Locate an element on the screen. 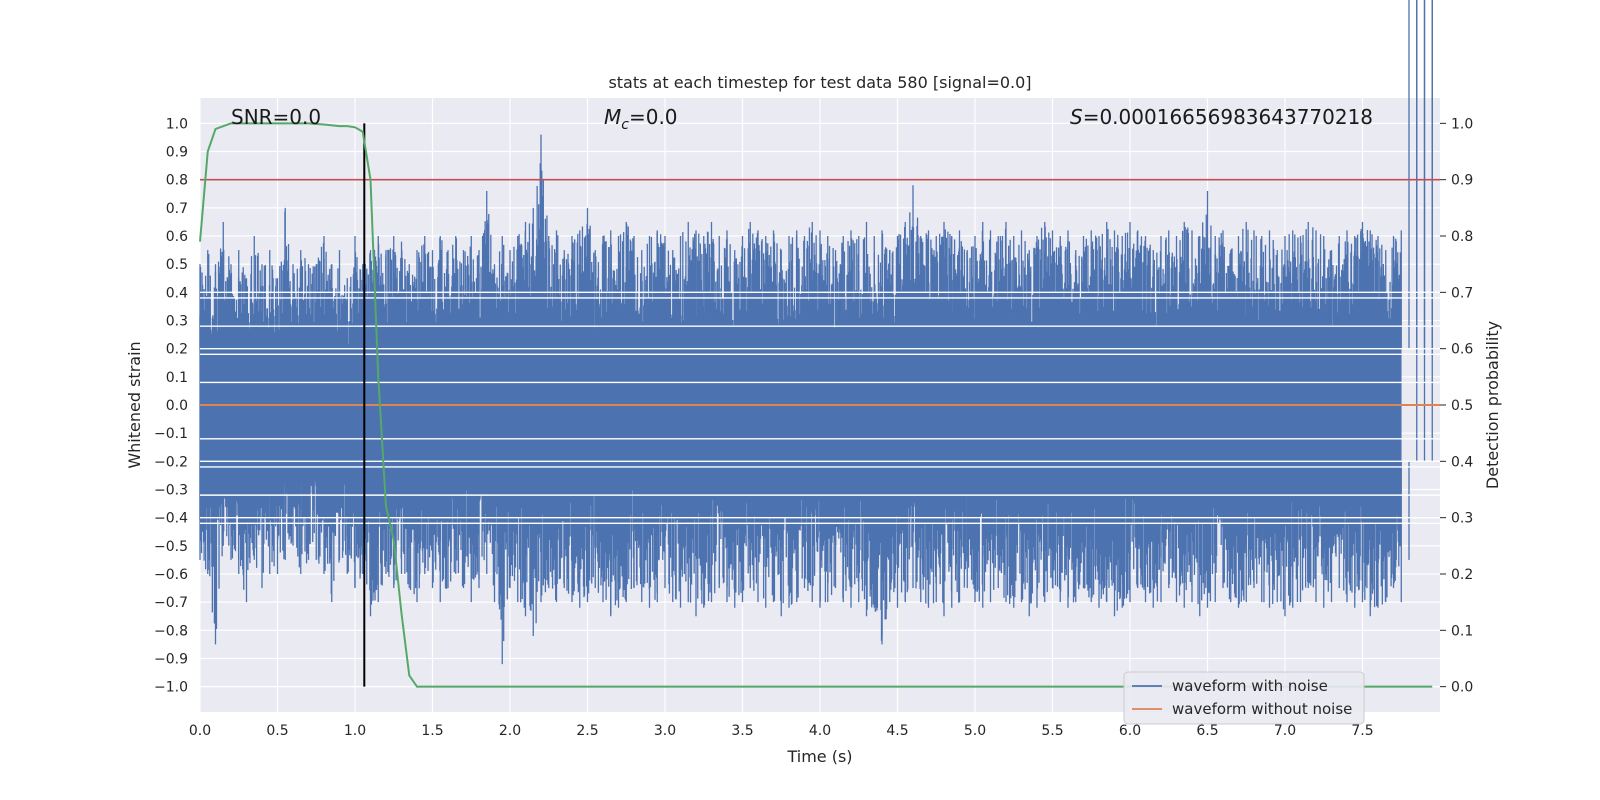 This screenshot has width=1600, height=800. x-tick-label: 1.0 is located at coordinates (355, 731).